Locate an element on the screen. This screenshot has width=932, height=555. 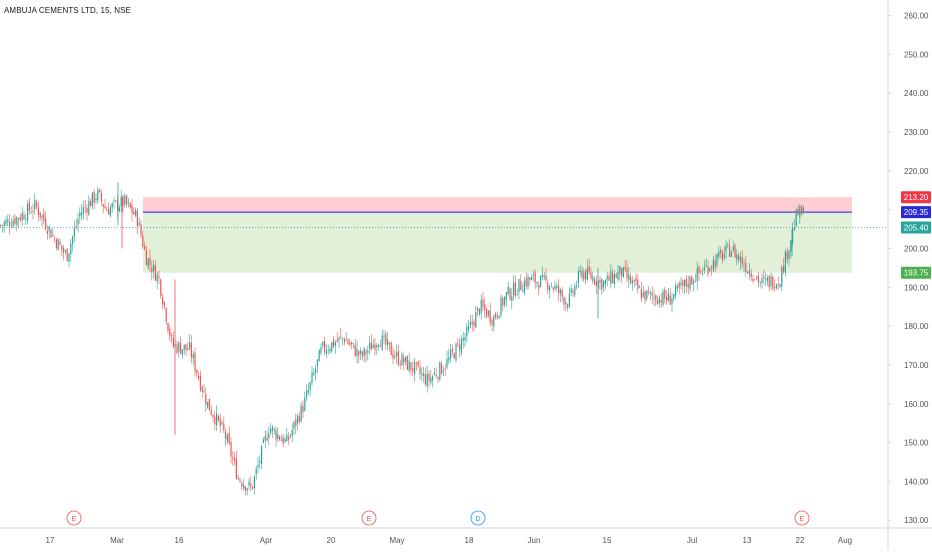
time-axis: 17 Mar 16 Apr 20 May 18 Jun 15 Jul 13 22 Aug is located at coordinates (466, 536).